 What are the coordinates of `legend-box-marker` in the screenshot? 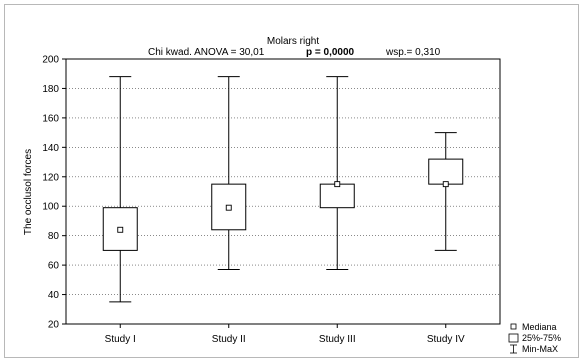 It's located at (513, 338).